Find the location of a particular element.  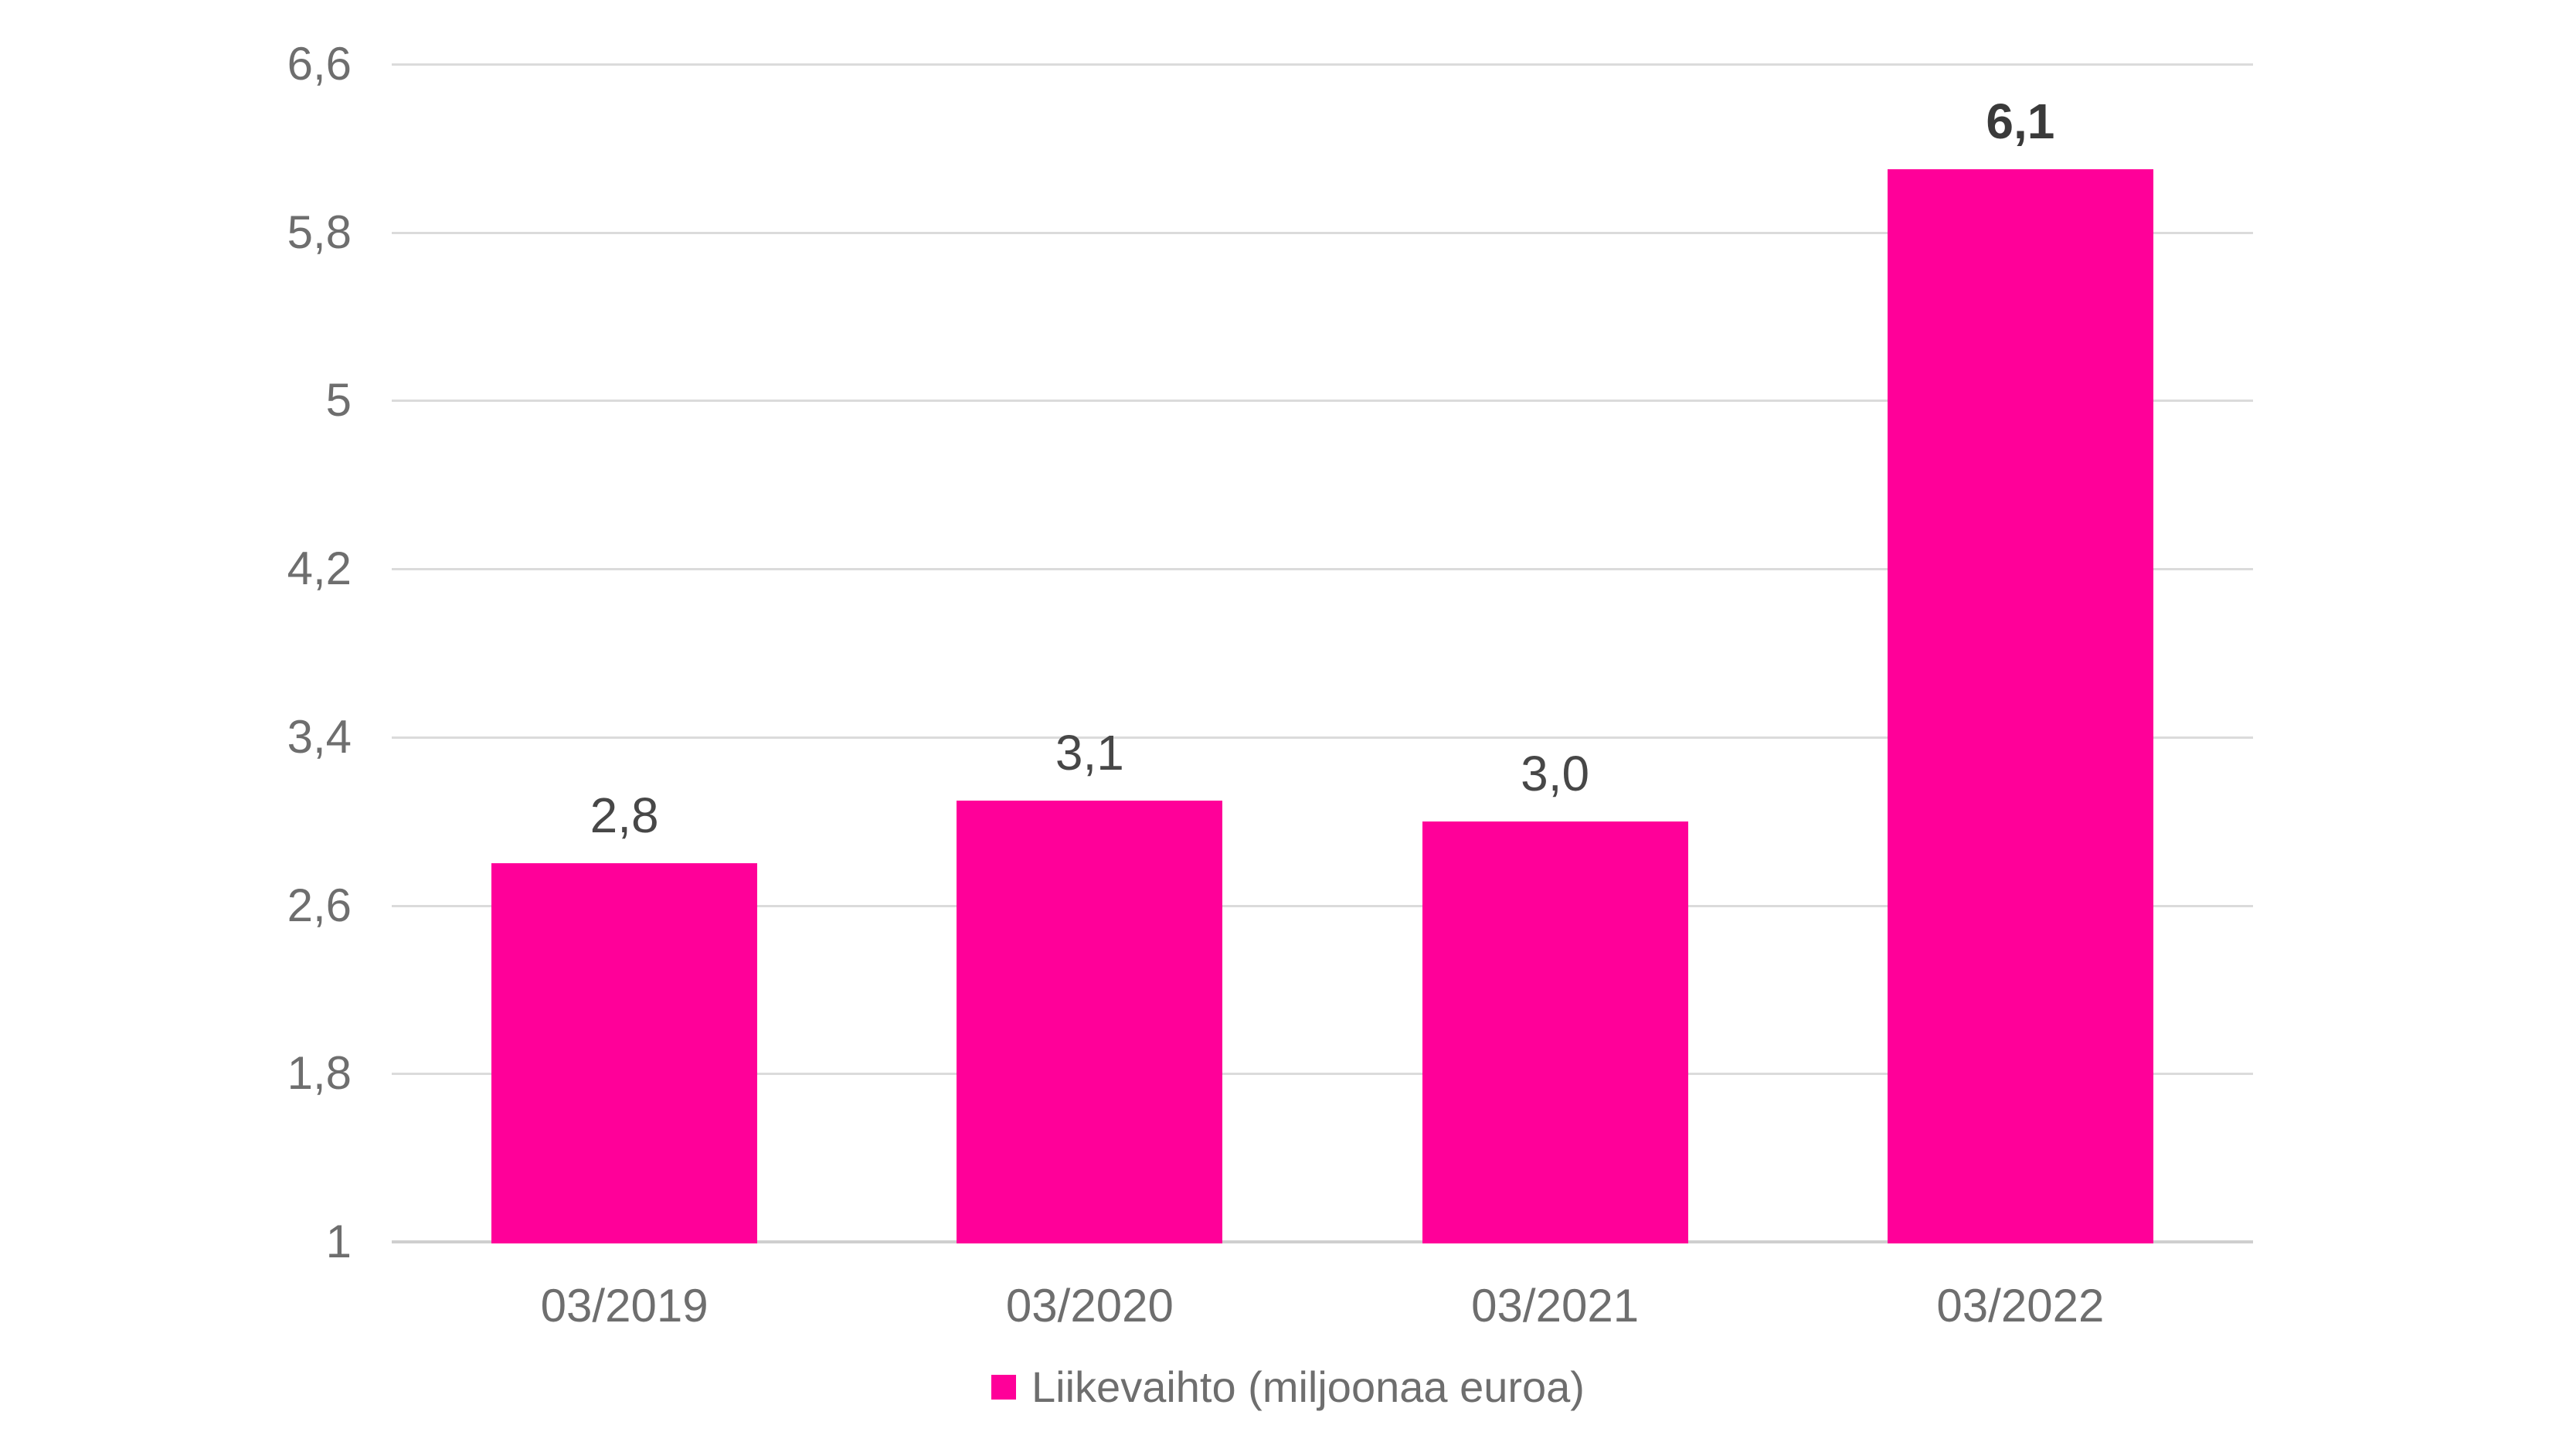

bar-value-label: 3,0 is located at coordinates (1555, 773).